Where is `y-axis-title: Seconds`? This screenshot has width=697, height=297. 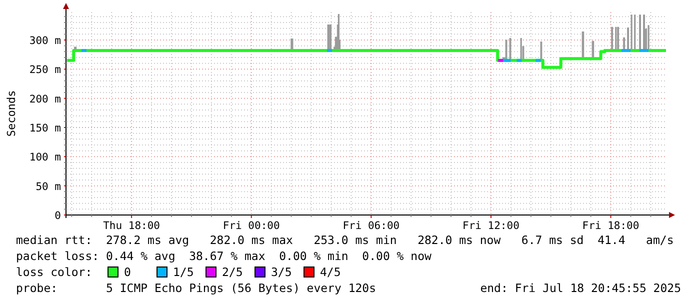 y-axis-title: Seconds is located at coordinates (11, 113).